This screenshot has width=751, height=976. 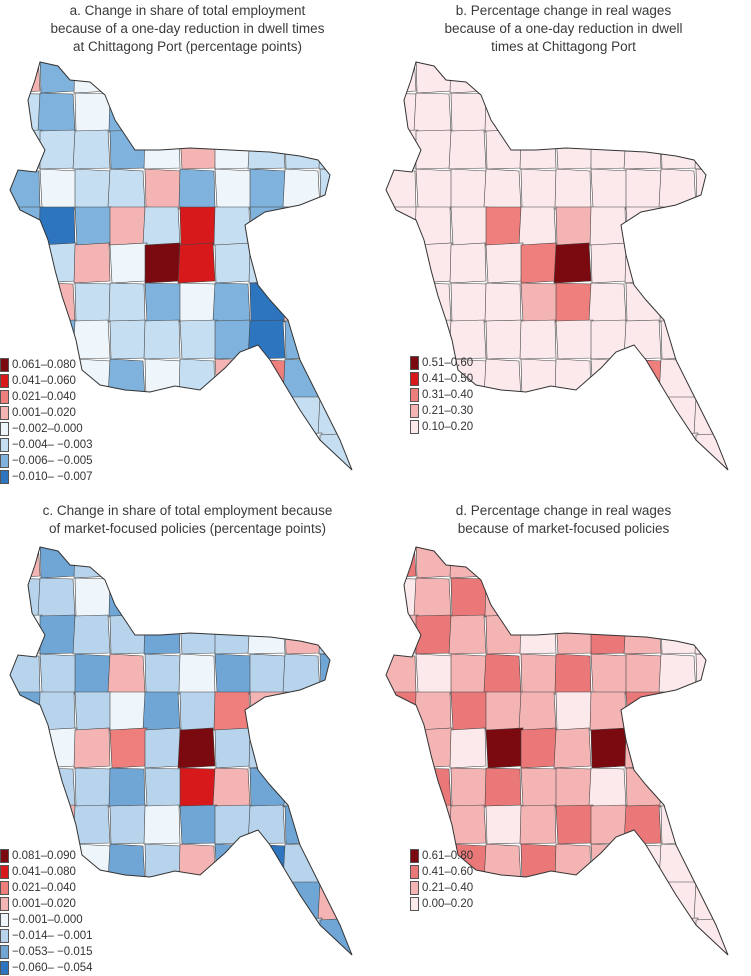 What do you see at coordinates (448, 363) in the screenshot?
I see `legend-label: 0.51–0.60` at bounding box center [448, 363].